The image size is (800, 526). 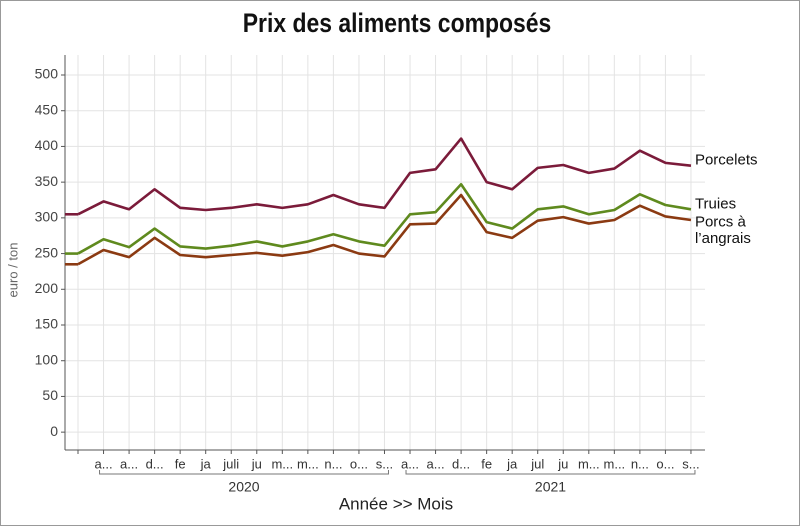 What do you see at coordinates (715, 203) in the screenshot?
I see `series-label: Truies` at bounding box center [715, 203].